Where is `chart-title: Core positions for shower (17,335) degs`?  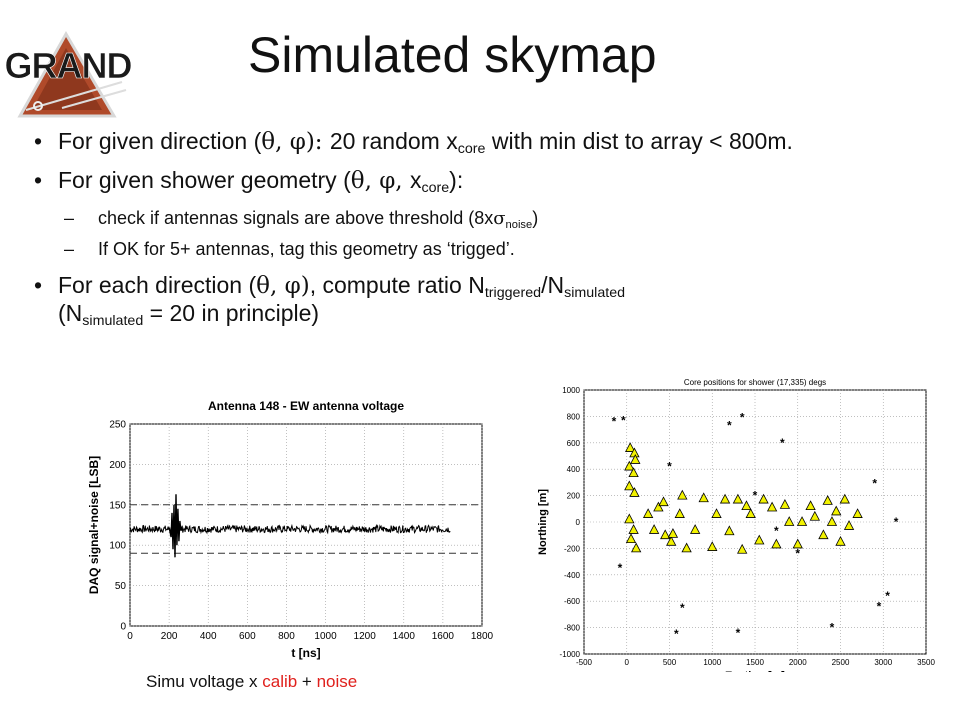 chart-title: Core positions for shower (17,335) degs is located at coordinates (755, 382).